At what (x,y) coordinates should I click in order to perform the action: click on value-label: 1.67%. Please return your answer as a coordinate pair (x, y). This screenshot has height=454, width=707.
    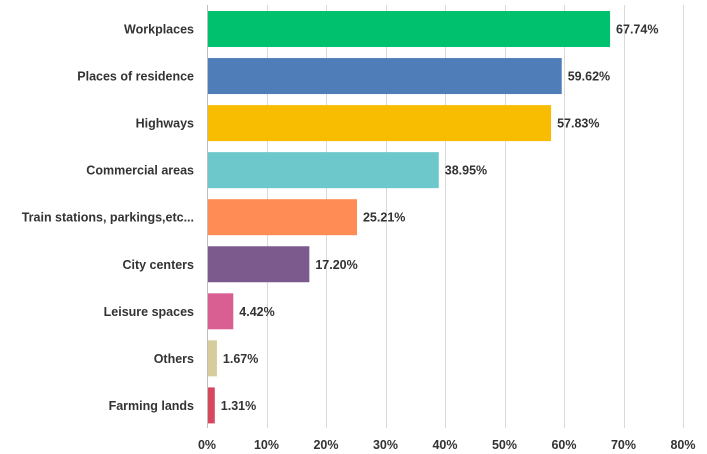
    Looking at the image, I should click on (240, 359).